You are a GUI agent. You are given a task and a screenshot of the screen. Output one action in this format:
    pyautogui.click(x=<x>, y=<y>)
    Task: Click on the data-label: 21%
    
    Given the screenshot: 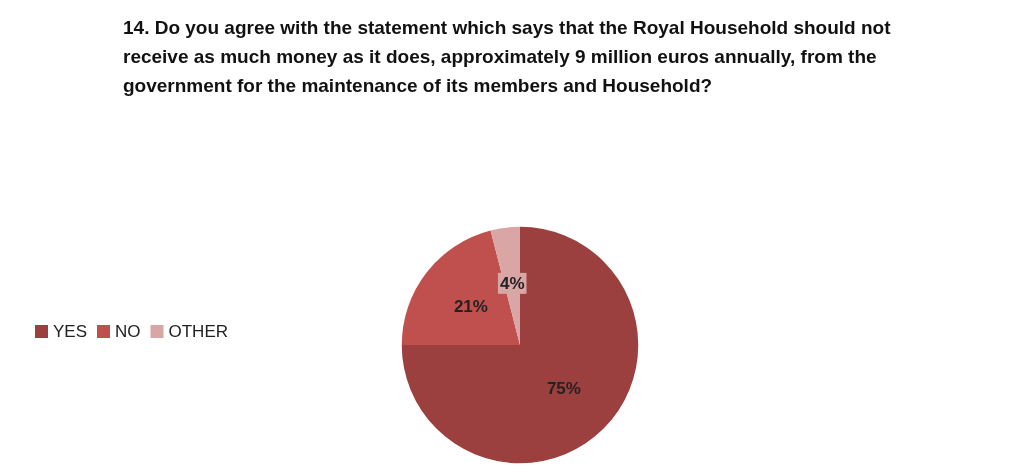 What is the action you would take?
    pyautogui.click(x=470, y=307)
    